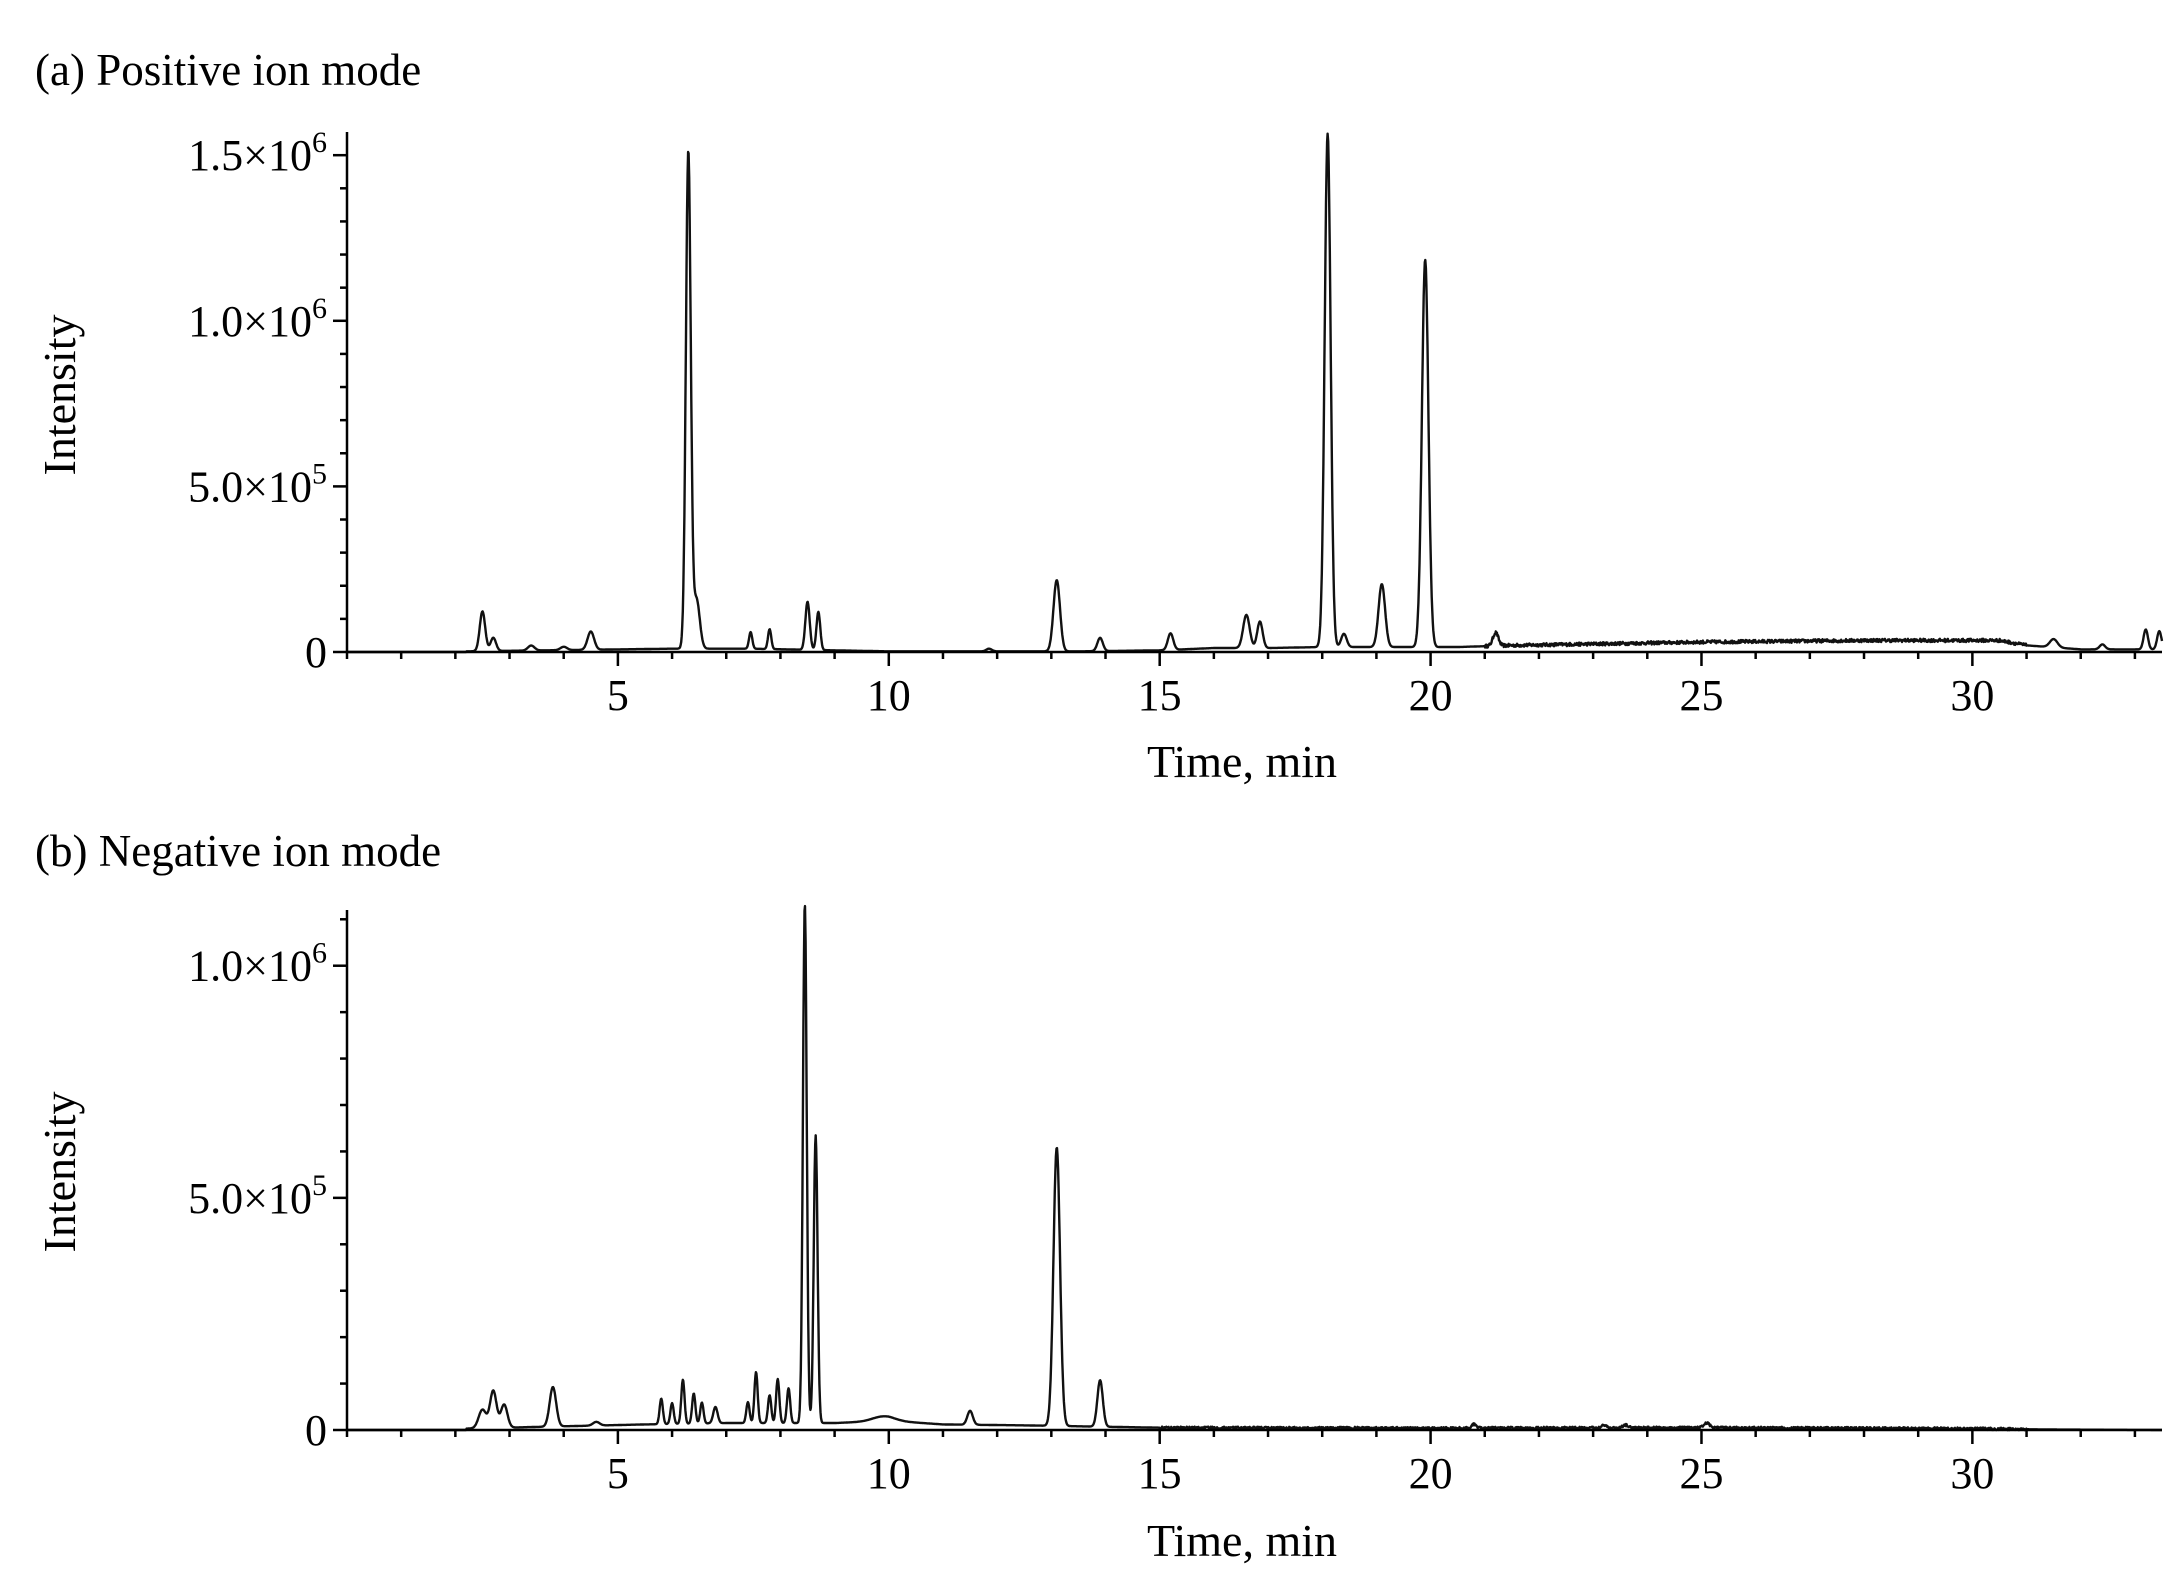  I want to click on panel-a-y-axis-label: Intensity, so click(59, 395).